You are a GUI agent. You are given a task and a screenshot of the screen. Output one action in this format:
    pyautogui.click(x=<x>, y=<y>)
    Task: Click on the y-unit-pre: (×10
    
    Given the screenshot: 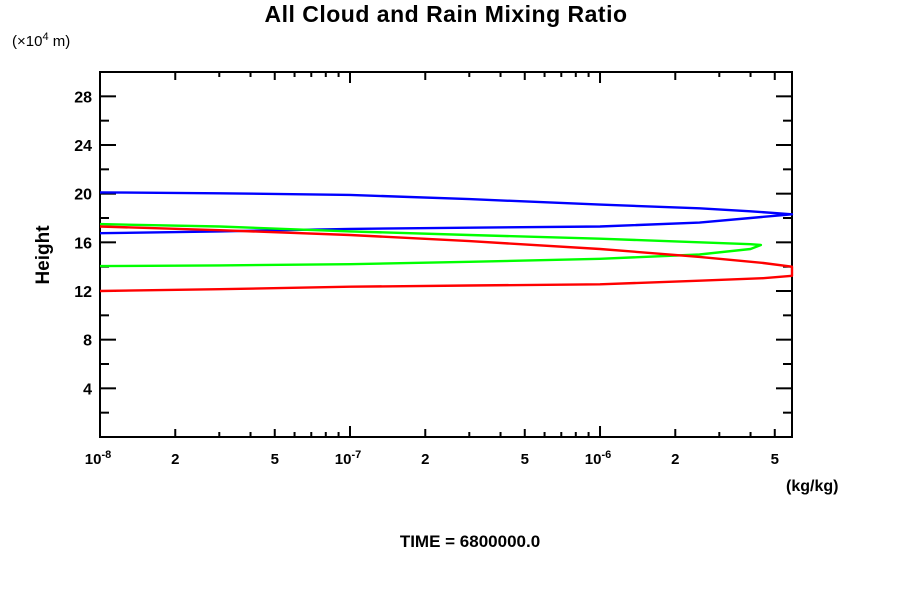 What is the action you would take?
    pyautogui.click(x=27, y=41)
    